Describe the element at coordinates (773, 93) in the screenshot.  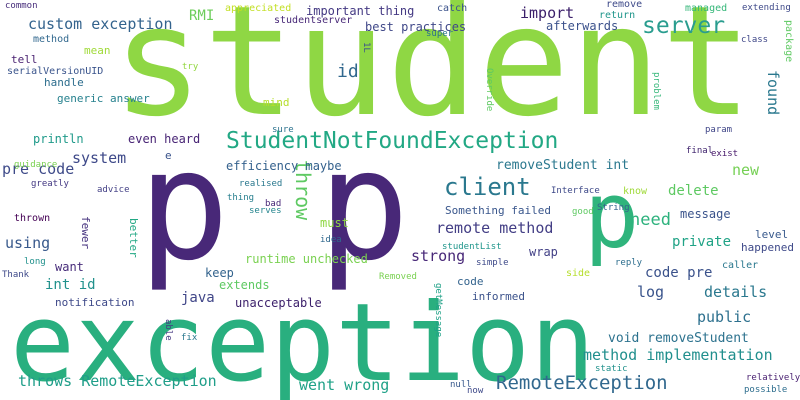
I see `word-found: found` at that location.